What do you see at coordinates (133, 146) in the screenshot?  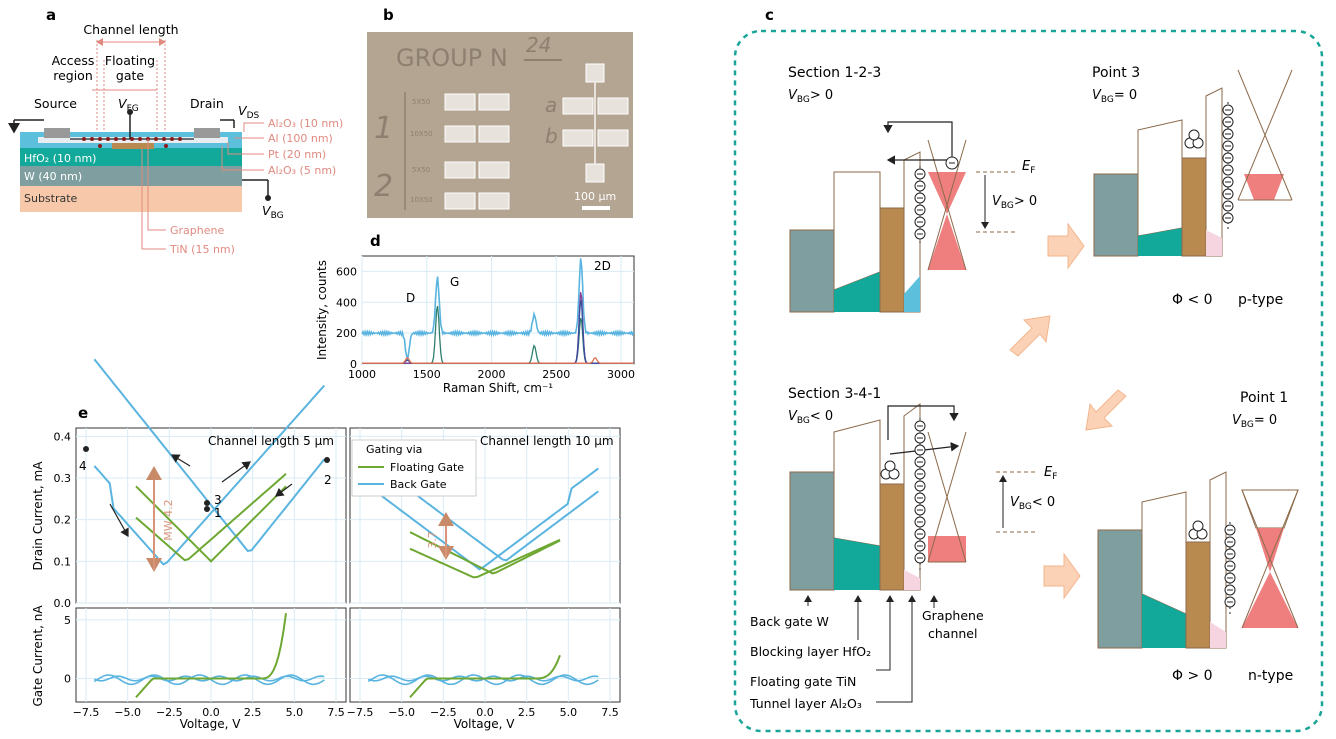 I see `tin-layer` at bounding box center [133, 146].